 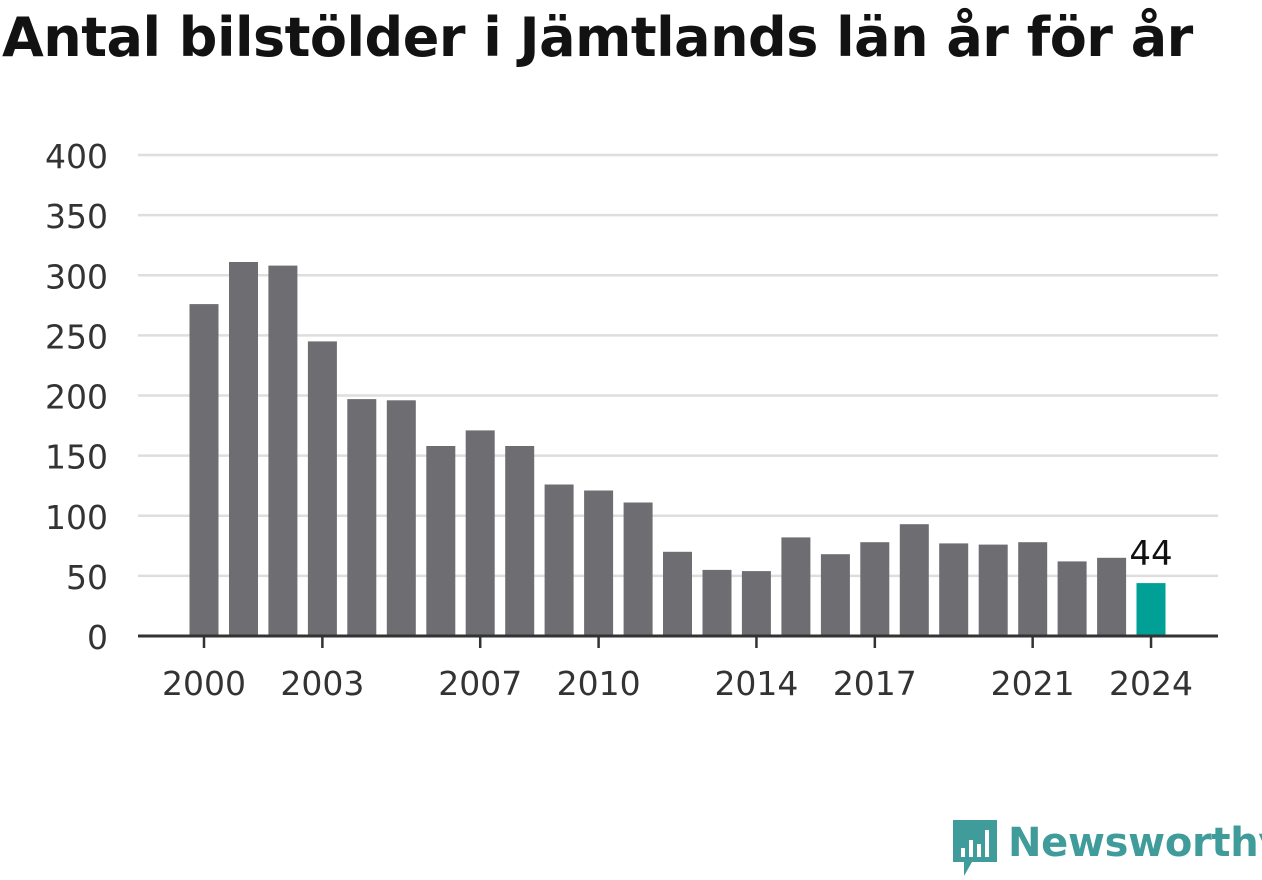 I want to click on x-tick-label: 2010, so click(x=599, y=683).